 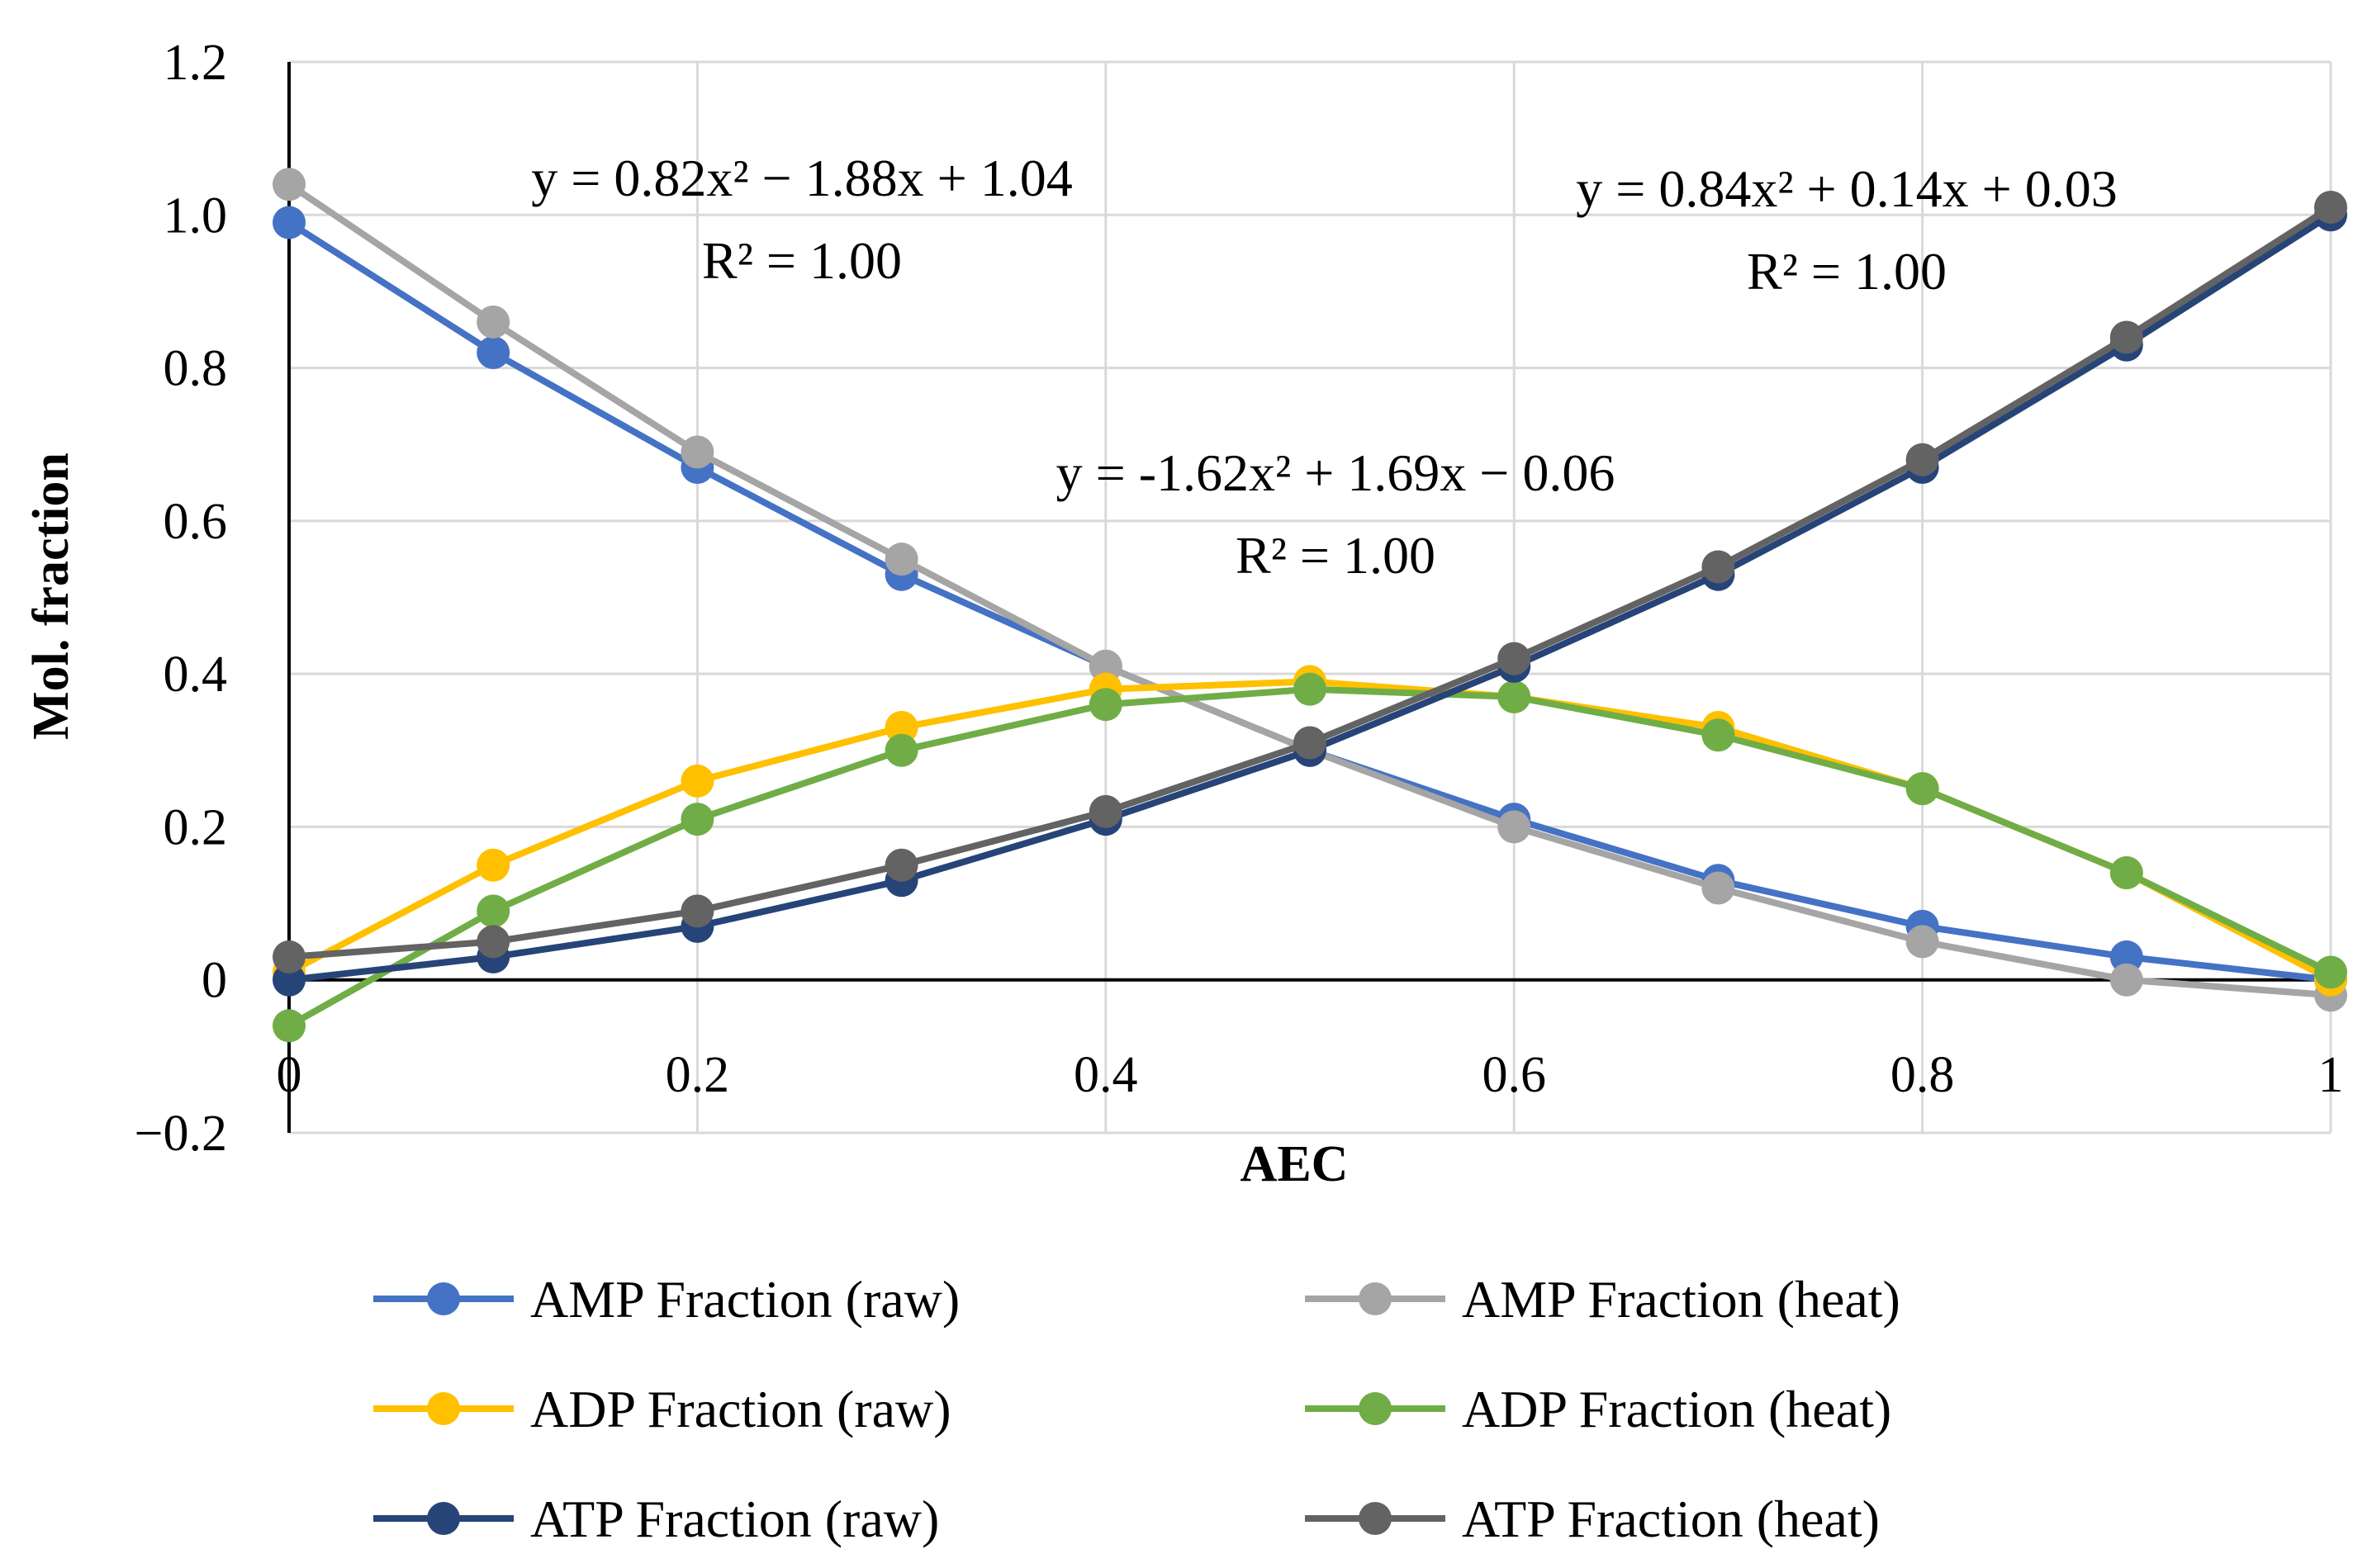 What do you see at coordinates (802, 260) in the screenshot?
I see `annotation-amp-r2: R² = 1.00` at bounding box center [802, 260].